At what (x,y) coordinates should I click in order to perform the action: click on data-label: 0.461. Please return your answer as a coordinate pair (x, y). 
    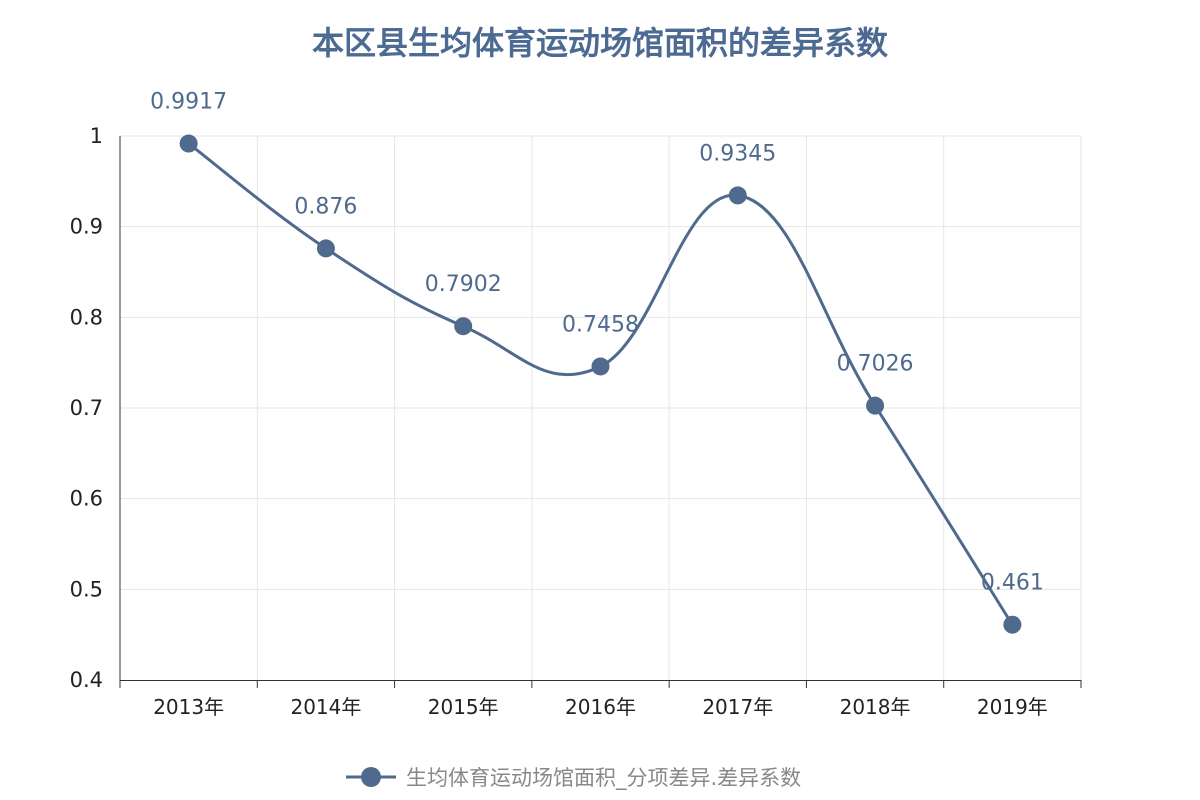
    Looking at the image, I should click on (1012, 583).